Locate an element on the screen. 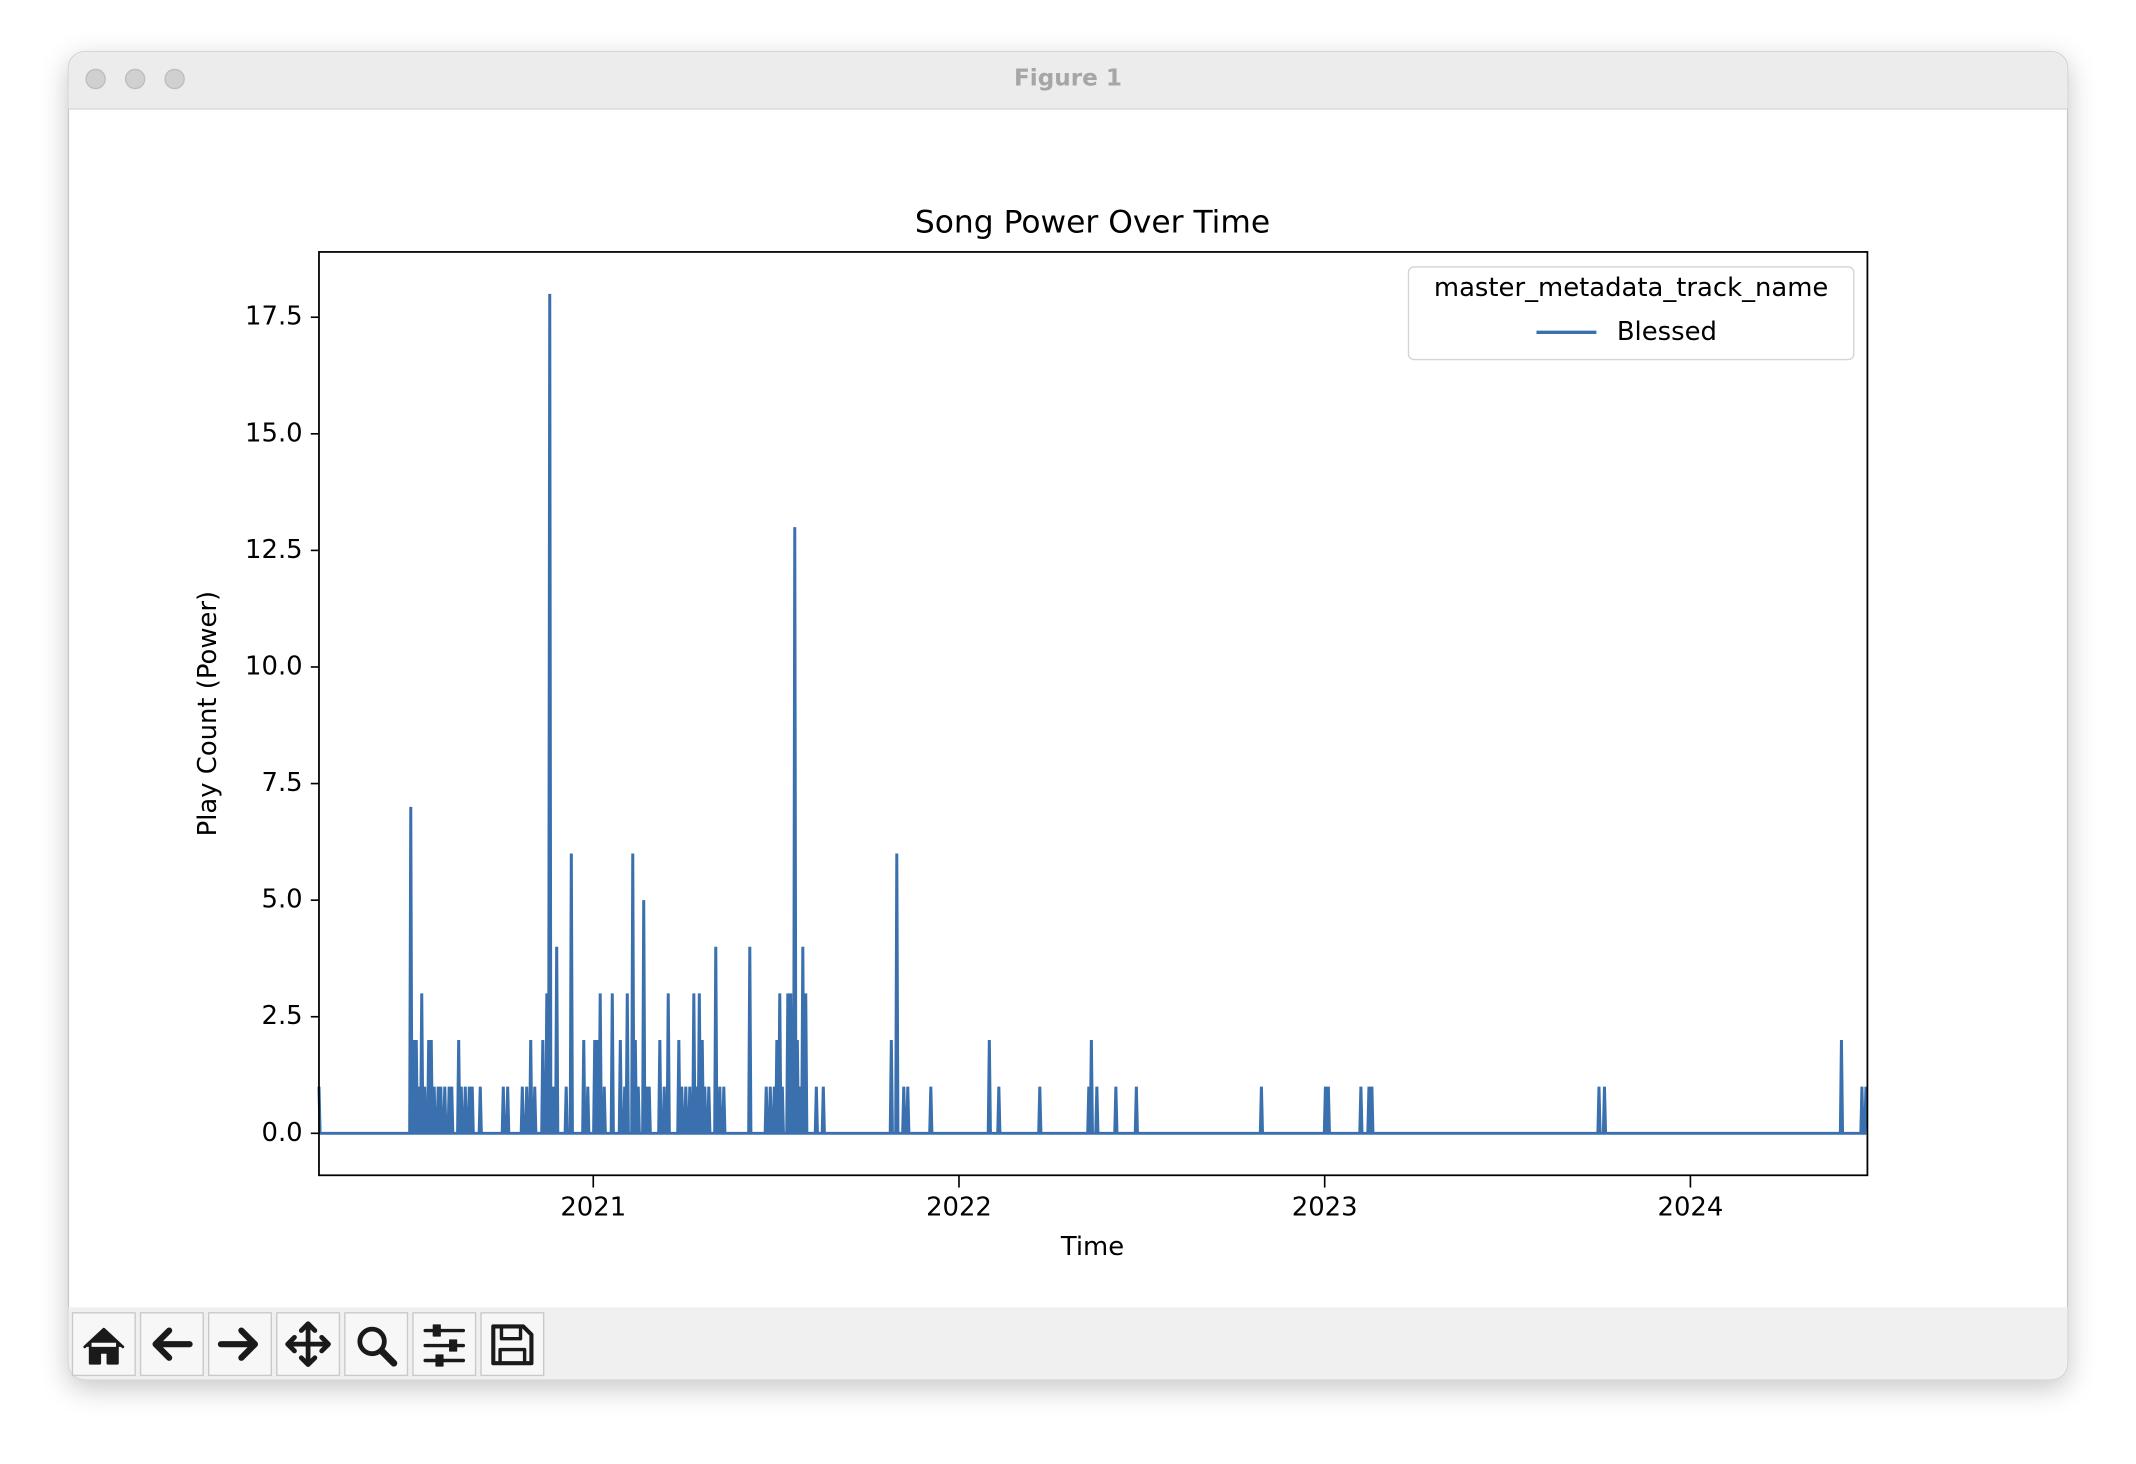  y-tick-label: 10.0 is located at coordinates (274, 666).